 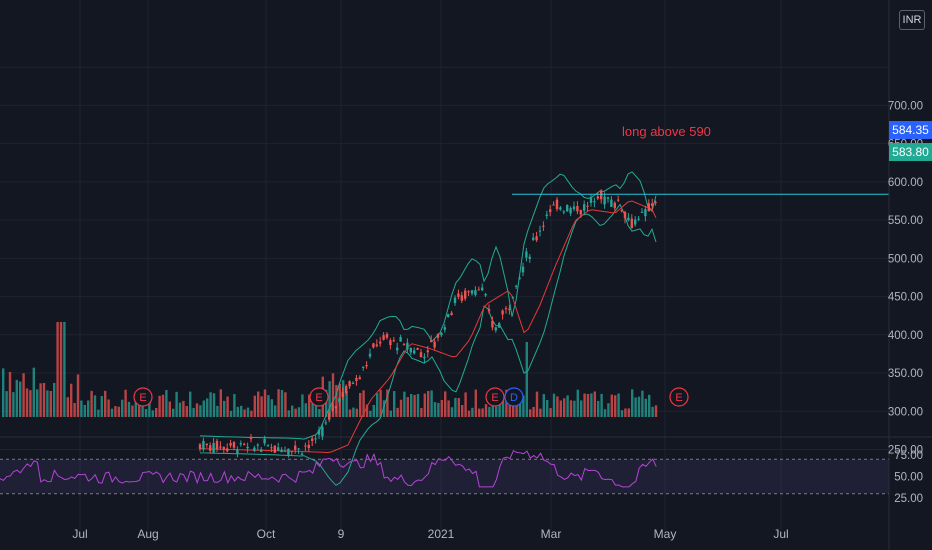 What do you see at coordinates (330, 369) in the screenshot?
I see `volume-bars` at bounding box center [330, 369].